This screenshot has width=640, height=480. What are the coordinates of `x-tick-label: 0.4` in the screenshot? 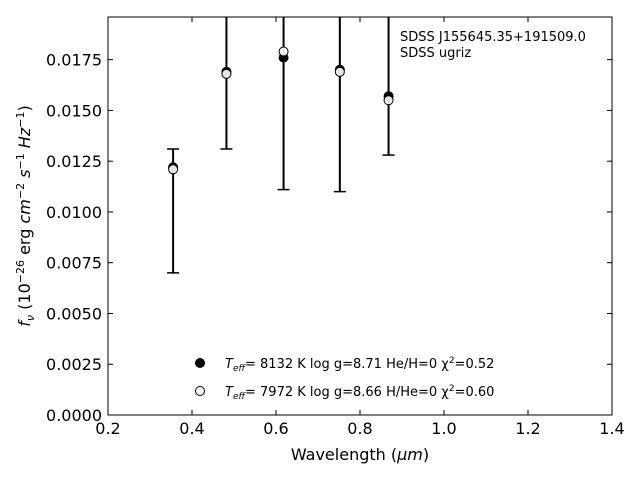 It's located at (191, 428).